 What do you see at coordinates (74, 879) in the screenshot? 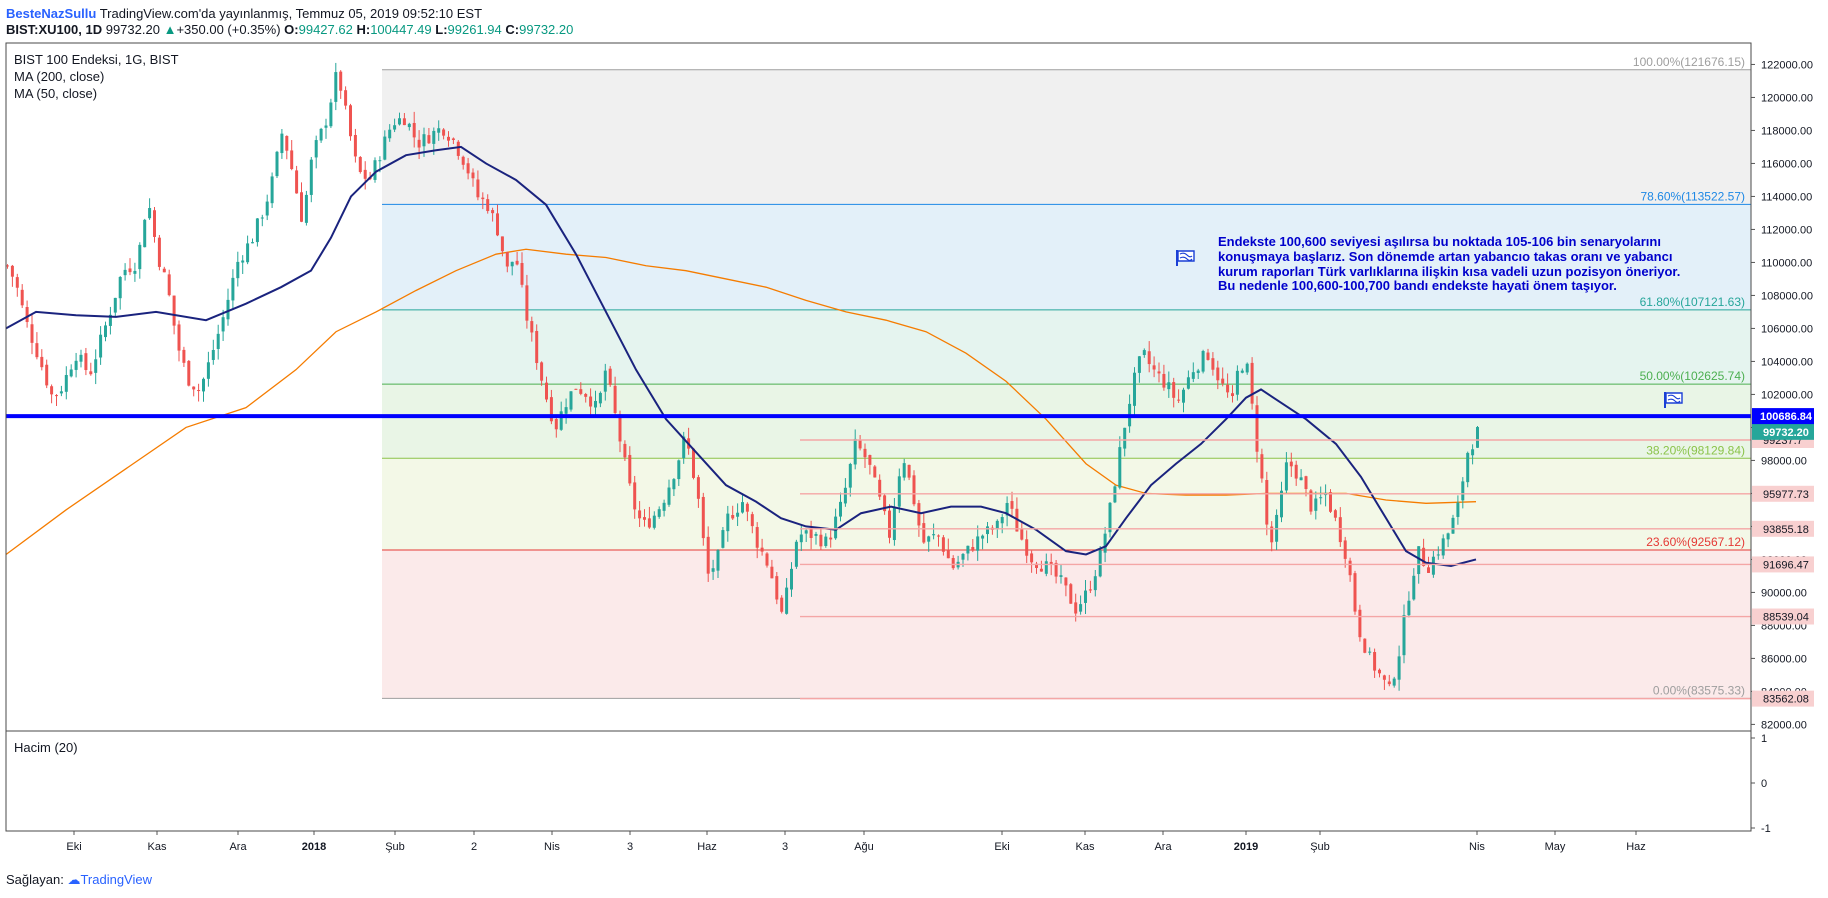
I see `tradingview-logo-icon: ☁` at bounding box center [74, 879].